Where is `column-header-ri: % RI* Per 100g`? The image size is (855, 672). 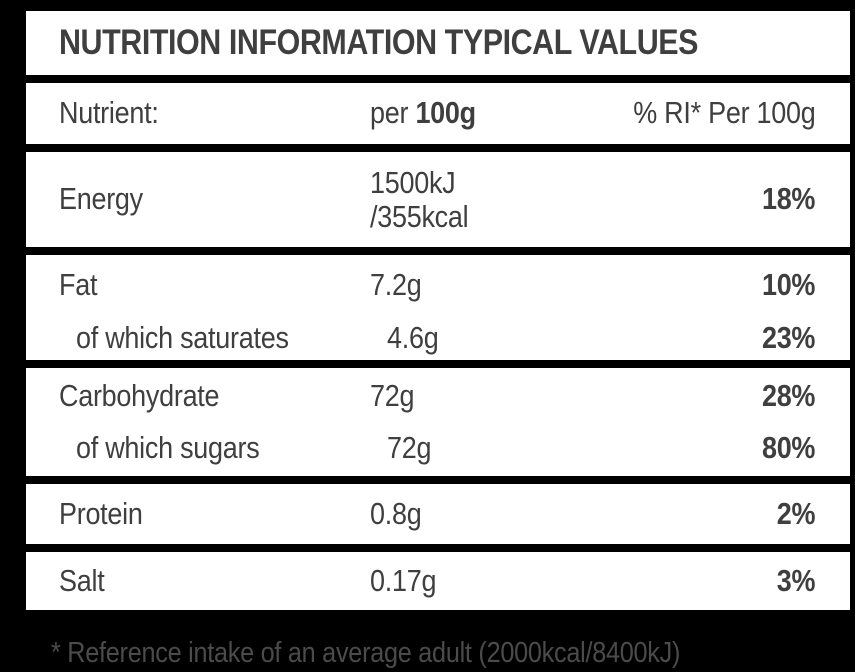
column-header-ri: % RI* Per 100g is located at coordinates (724, 113).